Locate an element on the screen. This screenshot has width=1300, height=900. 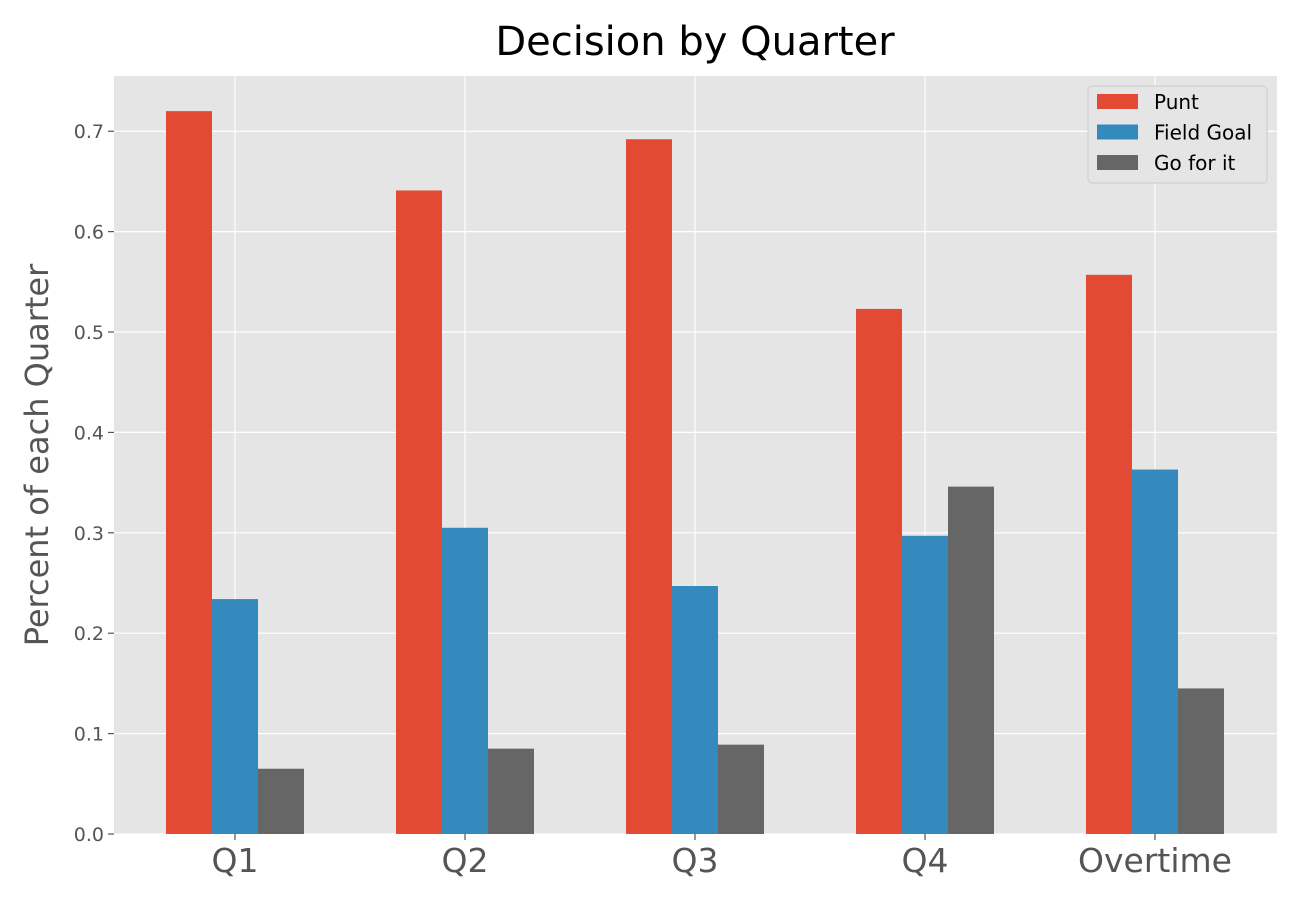
legend: Punt Field Goal Go for it is located at coordinates (1177, 134).